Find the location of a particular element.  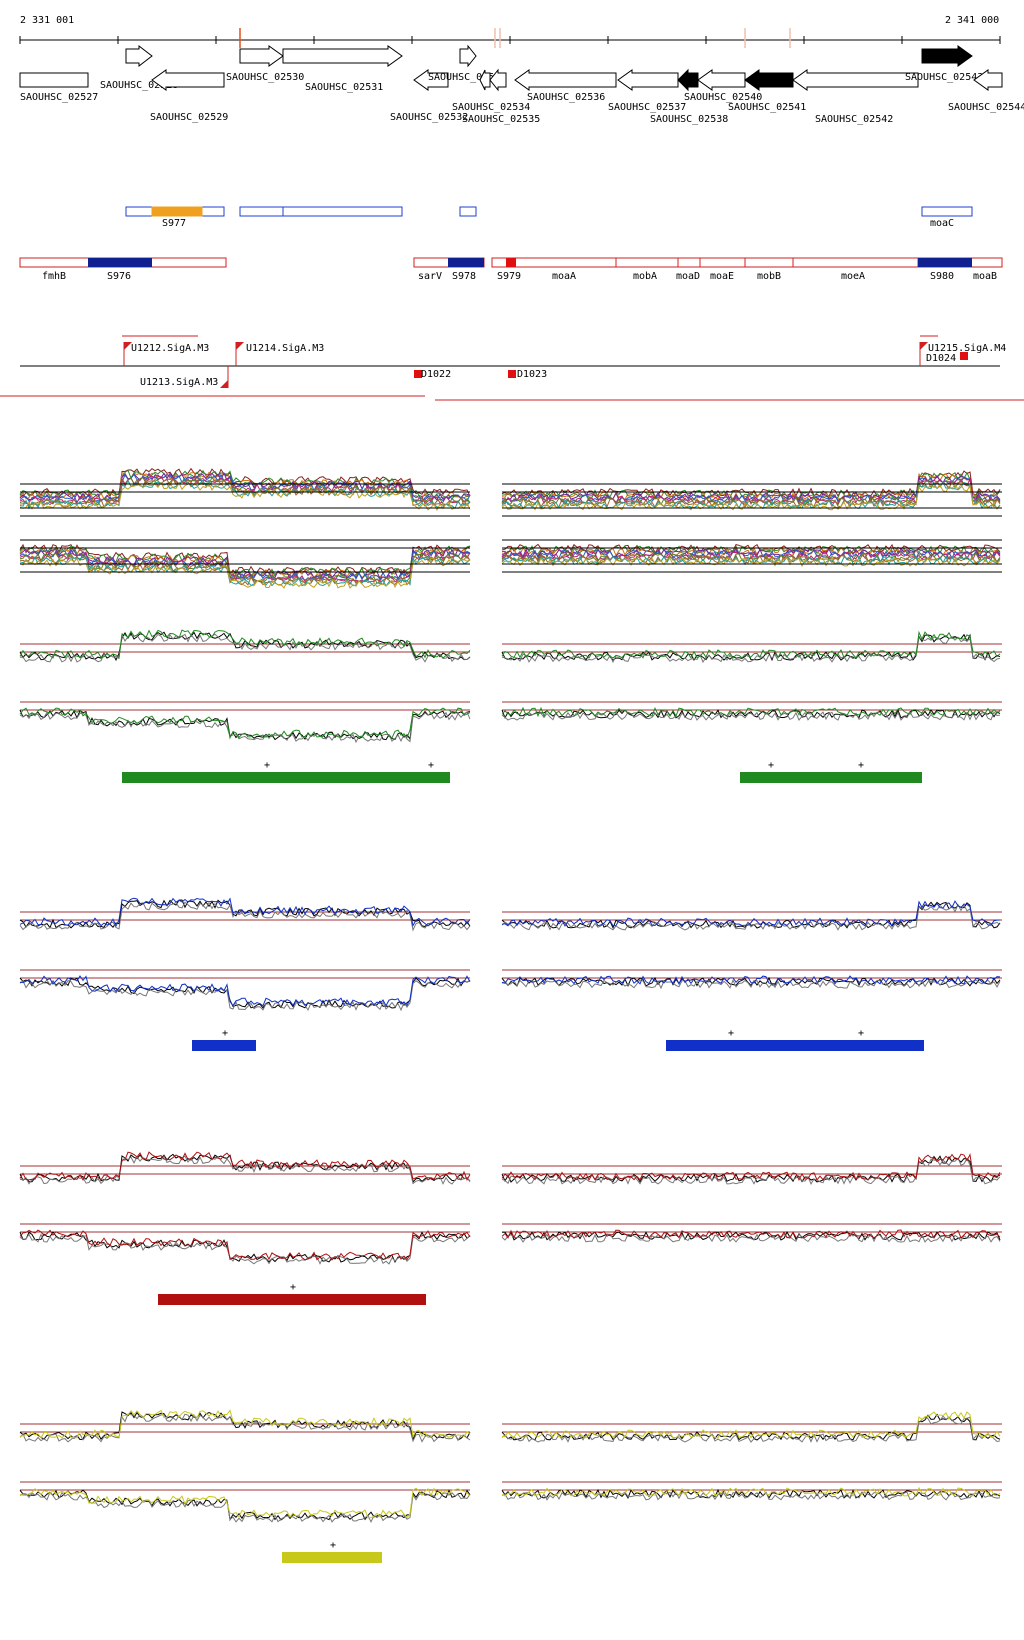

gene-feature: SAOUHSC_02532 is located at coordinates (429, 96).